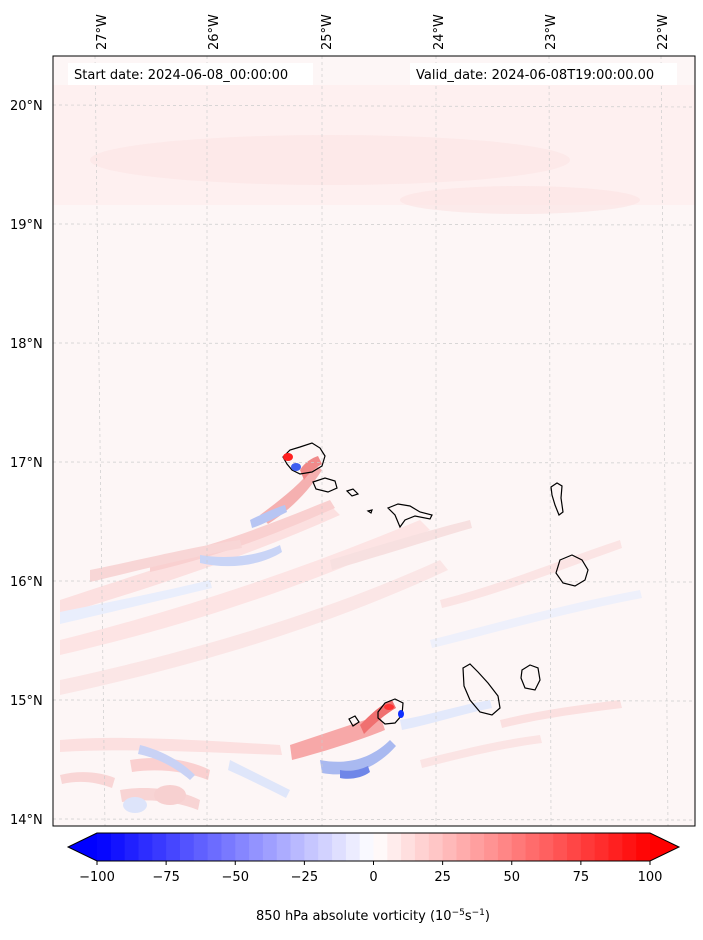 Image resolution: width=703 pixels, height=940 pixels. I want to click on lat-label: 19°N, so click(26, 225).